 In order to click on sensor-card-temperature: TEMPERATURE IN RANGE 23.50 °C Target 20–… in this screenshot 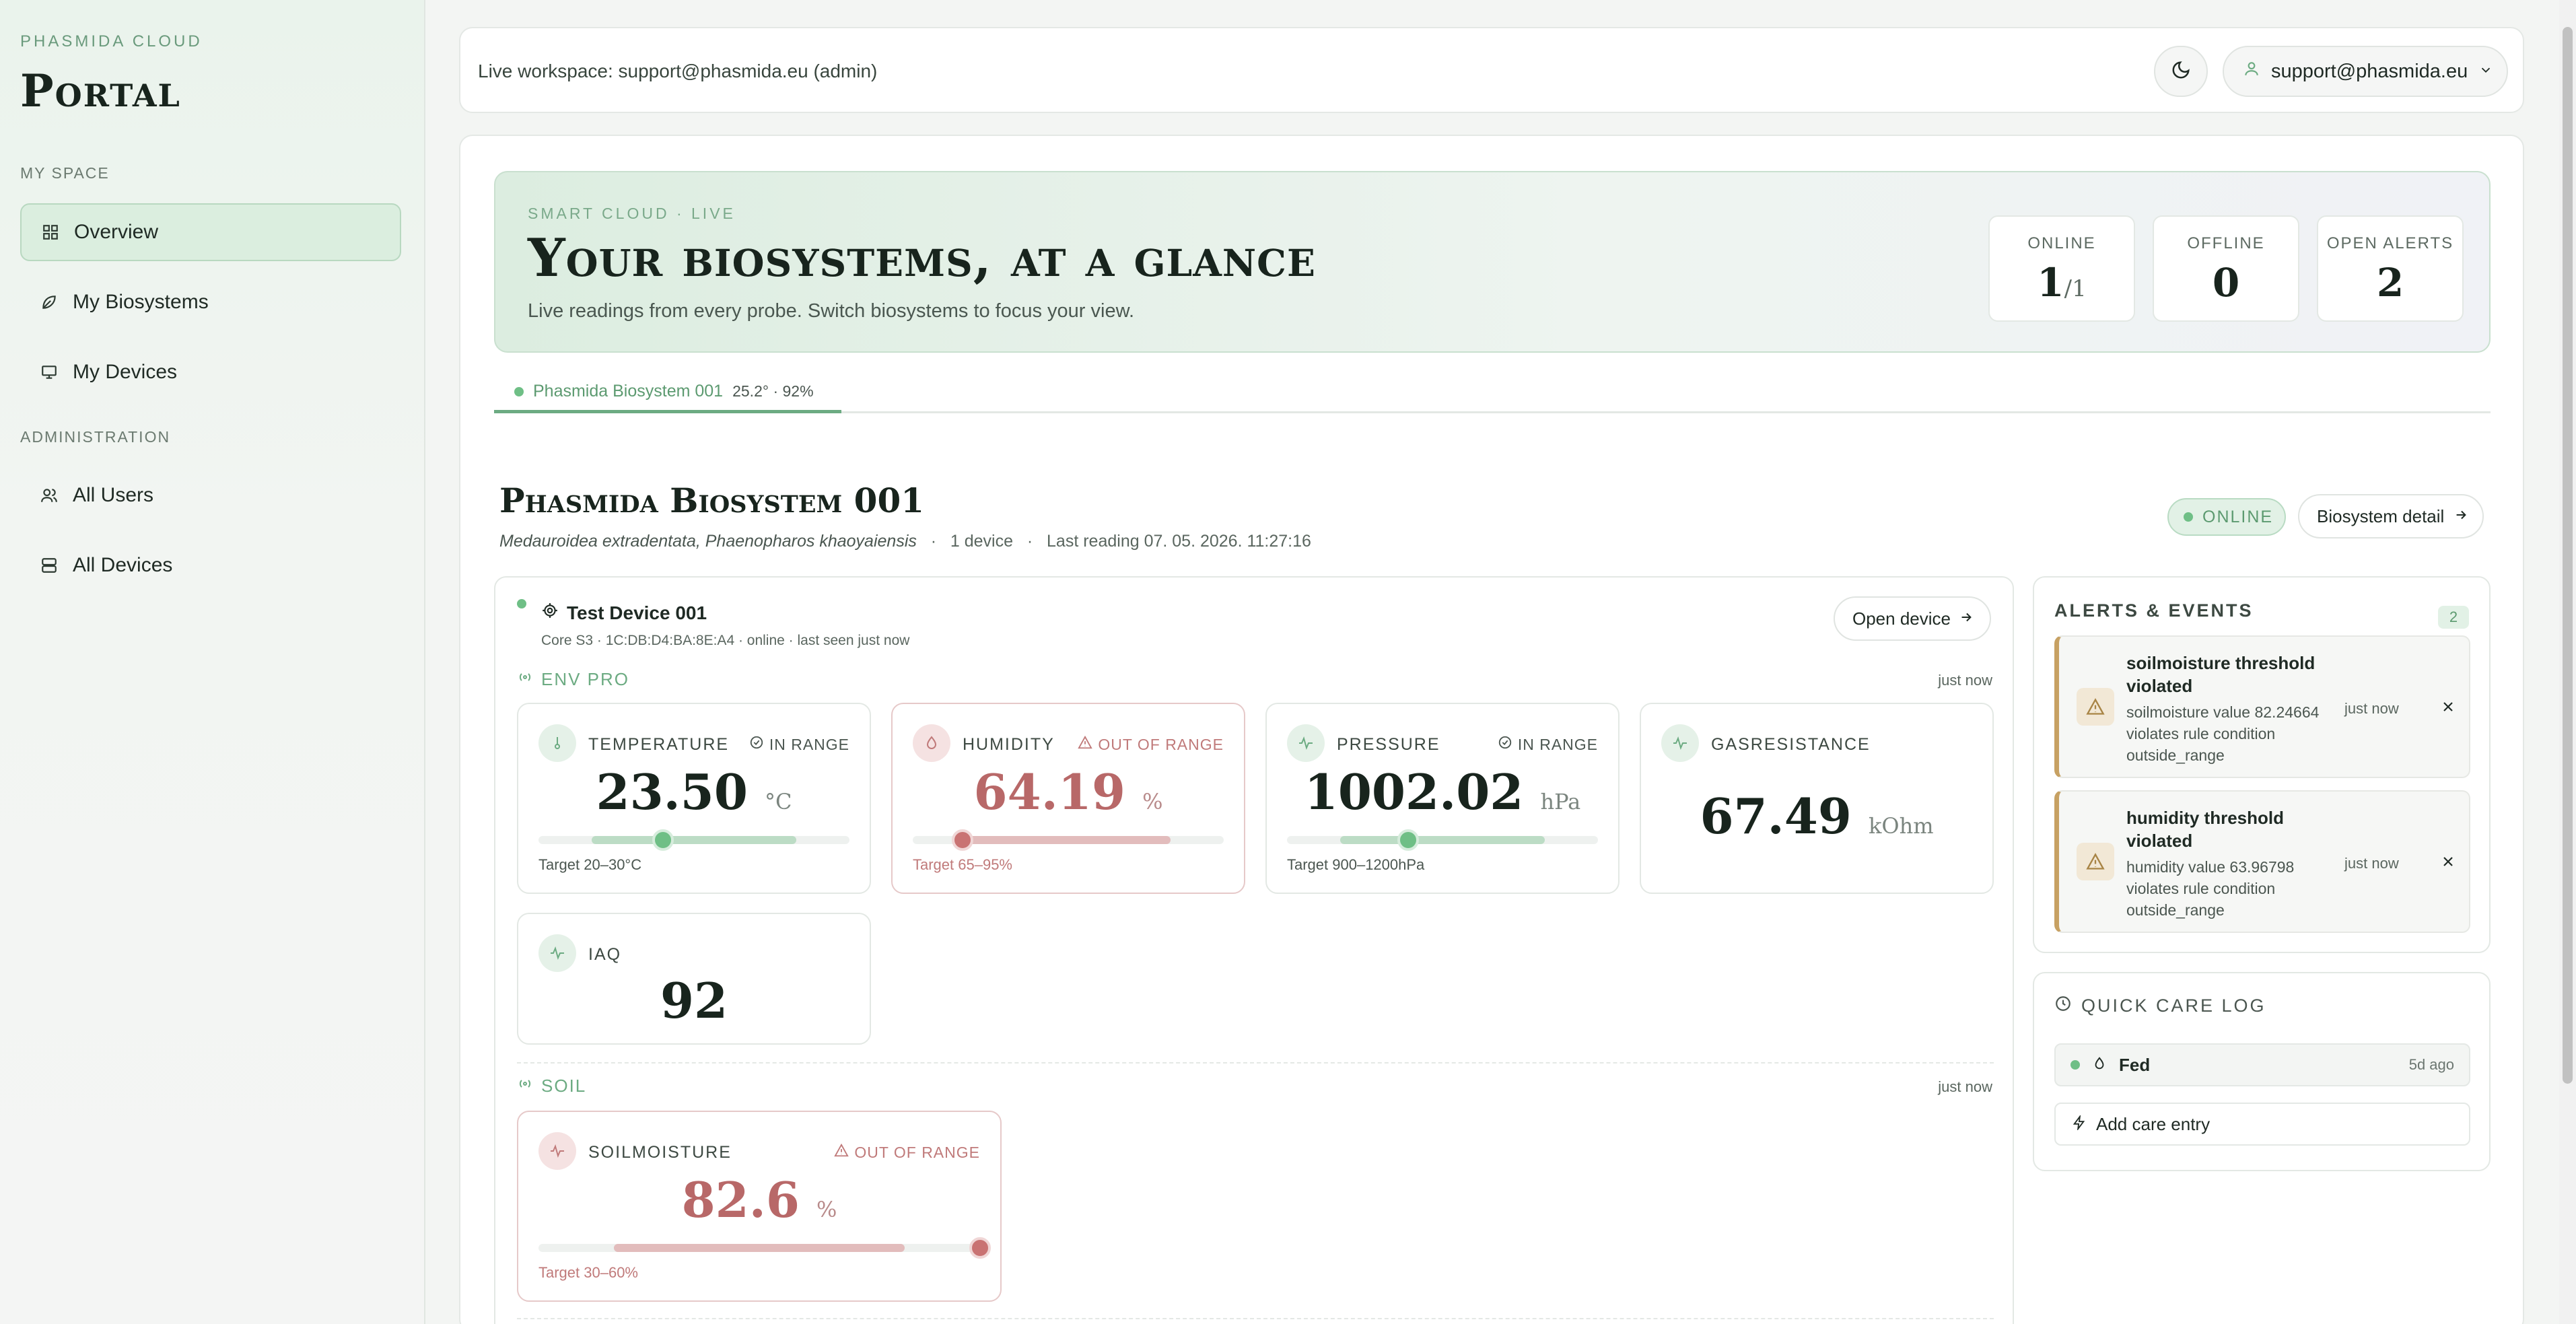, I will do `click(694, 799)`.